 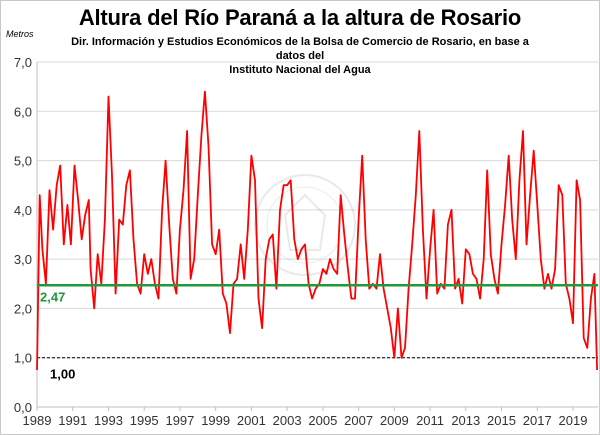 What do you see at coordinates (62, 374) in the screenshot?
I see `reference-label-minimum: 1,00` at bounding box center [62, 374].